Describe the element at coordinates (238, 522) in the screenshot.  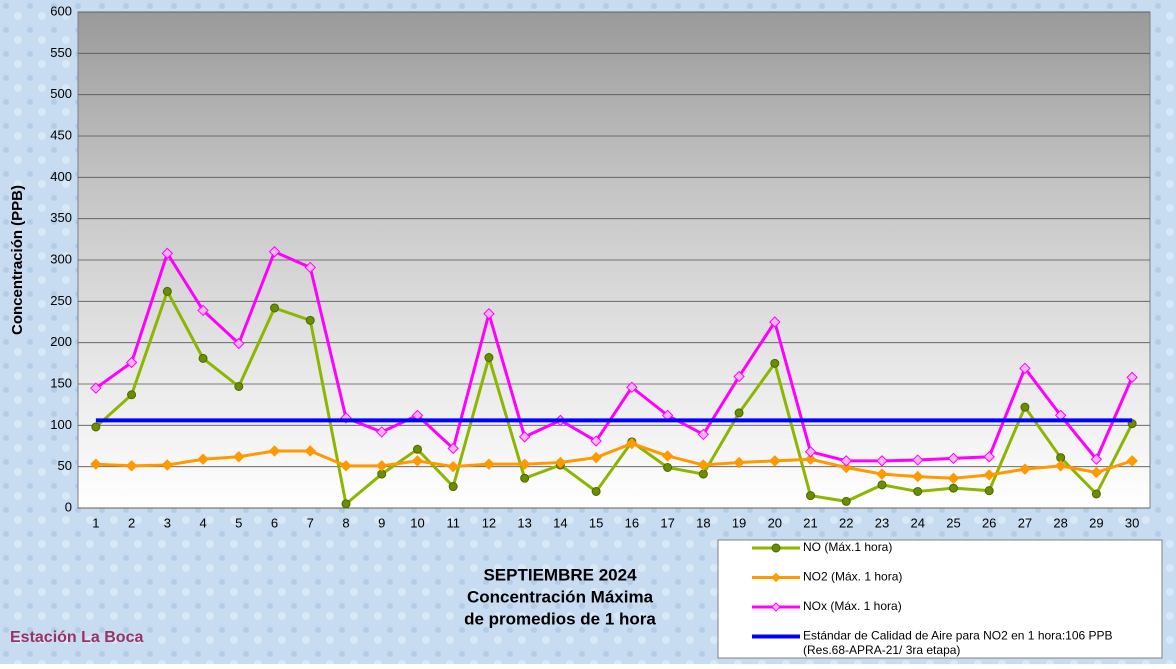
I see `x-tick-label: 5` at that location.